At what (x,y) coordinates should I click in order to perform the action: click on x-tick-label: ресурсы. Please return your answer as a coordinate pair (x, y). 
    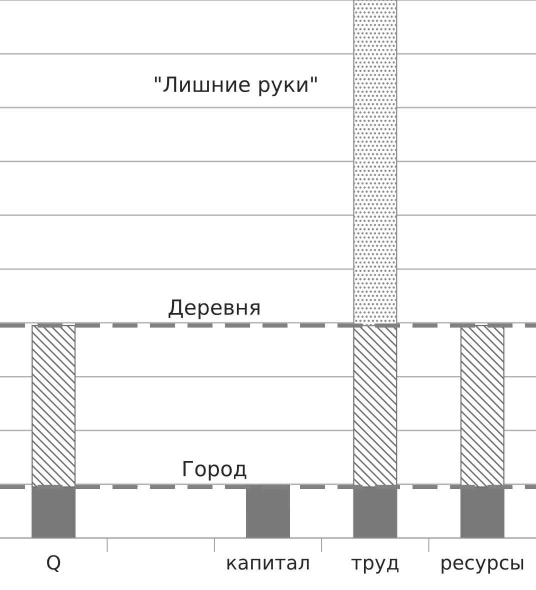
    Looking at the image, I should click on (483, 566).